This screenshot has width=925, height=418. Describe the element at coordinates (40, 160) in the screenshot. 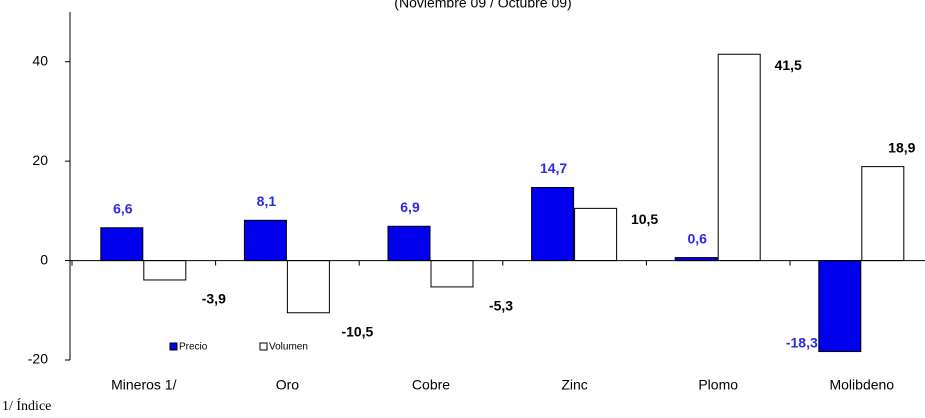

I see `y-tick-label: 20` at that location.